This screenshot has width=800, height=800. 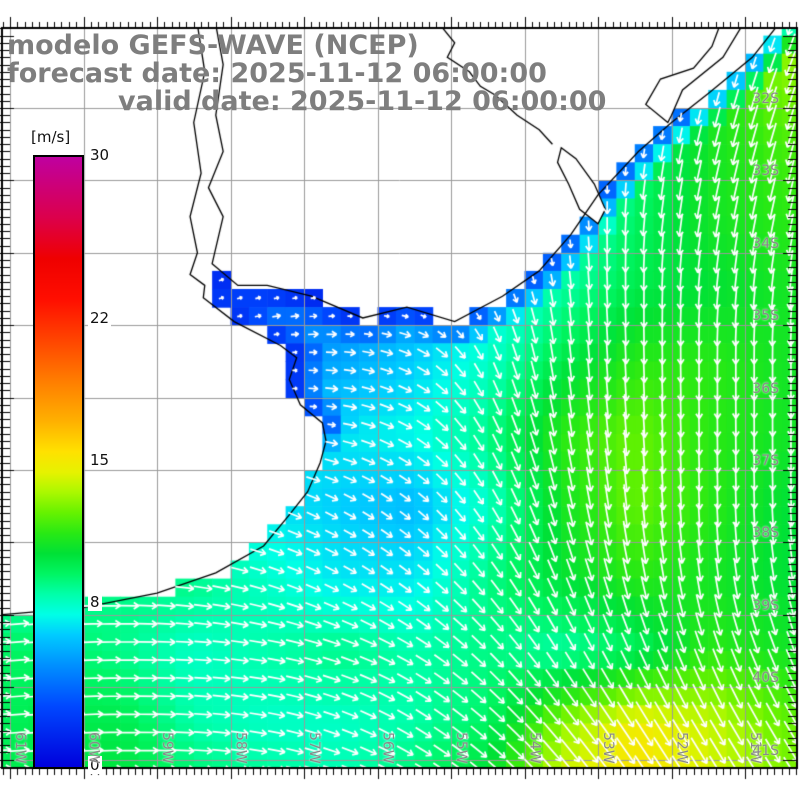 What do you see at coordinates (461, 748) in the screenshot?
I see `lon-tick-label: 55W` at bounding box center [461, 748].